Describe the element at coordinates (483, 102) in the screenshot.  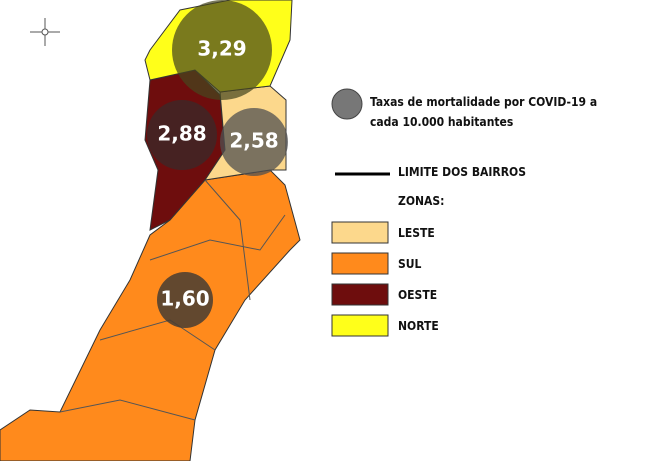
I see `legend-text: Taxas de mortalidade por COVID-19 a` at that location.